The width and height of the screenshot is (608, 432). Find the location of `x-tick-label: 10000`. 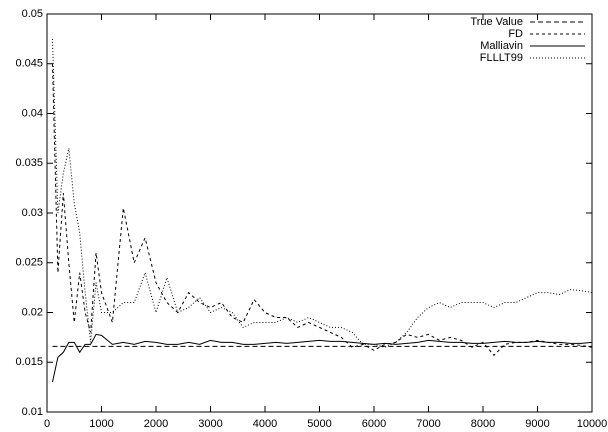

x-tick-label: 10000 is located at coordinates (592, 424).